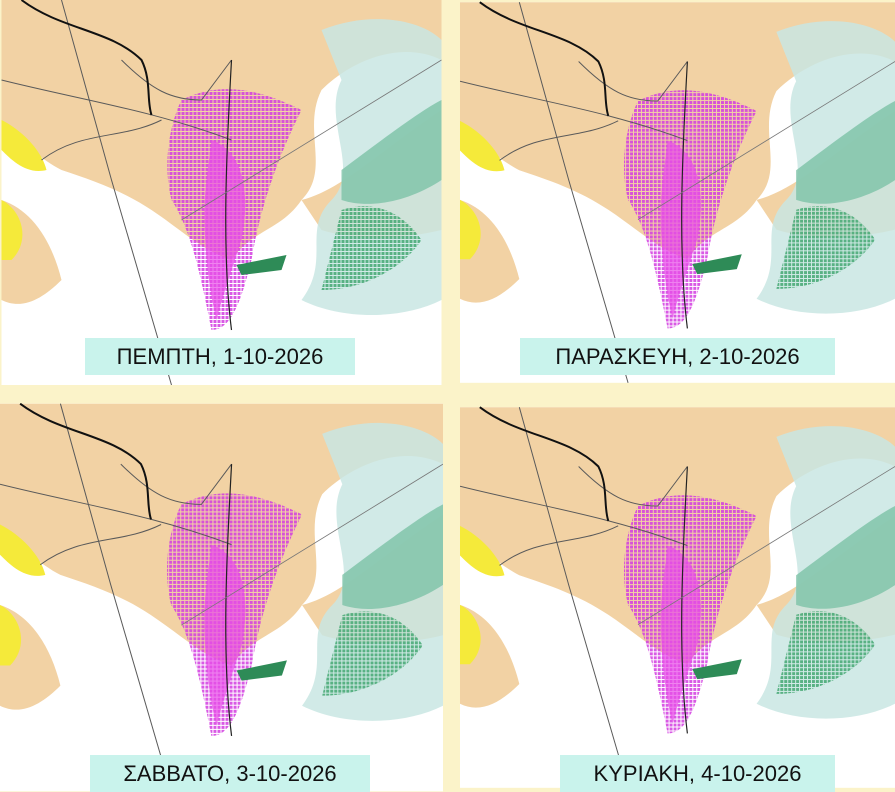 The width and height of the screenshot is (895, 792). What do you see at coordinates (220, 356) in the screenshot?
I see `date-label: ΠΕΜΠΤΗ, 1-10-2026` at bounding box center [220, 356].